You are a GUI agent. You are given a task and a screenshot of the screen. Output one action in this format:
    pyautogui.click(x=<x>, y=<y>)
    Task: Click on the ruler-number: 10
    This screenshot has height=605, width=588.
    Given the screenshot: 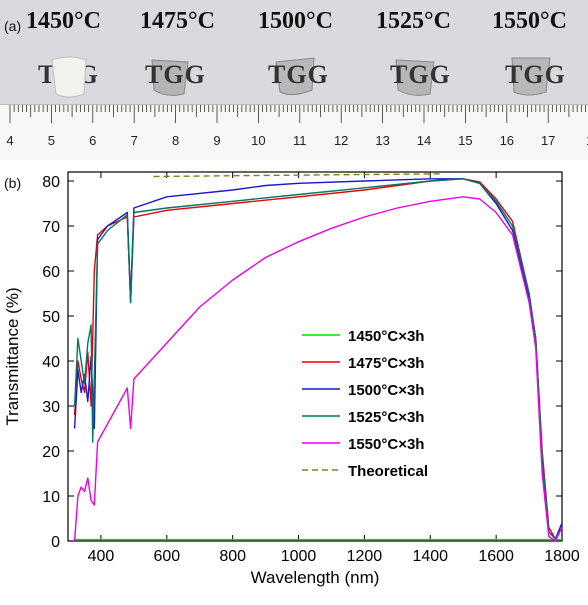 What is the action you would take?
    pyautogui.click(x=258, y=140)
    